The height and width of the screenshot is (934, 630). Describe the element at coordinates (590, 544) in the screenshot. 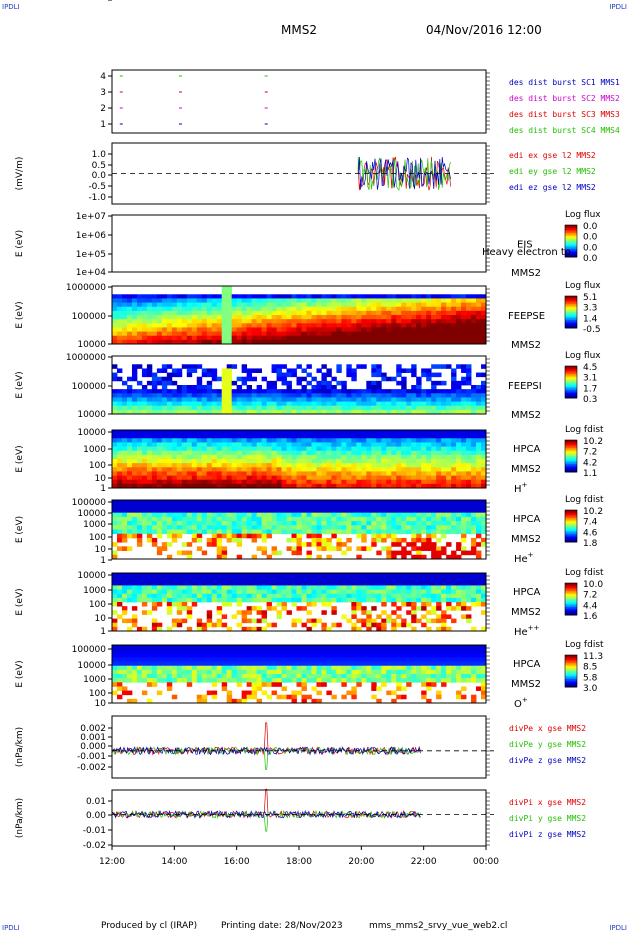

I see `colorbar-tick: 1.8` at that location.